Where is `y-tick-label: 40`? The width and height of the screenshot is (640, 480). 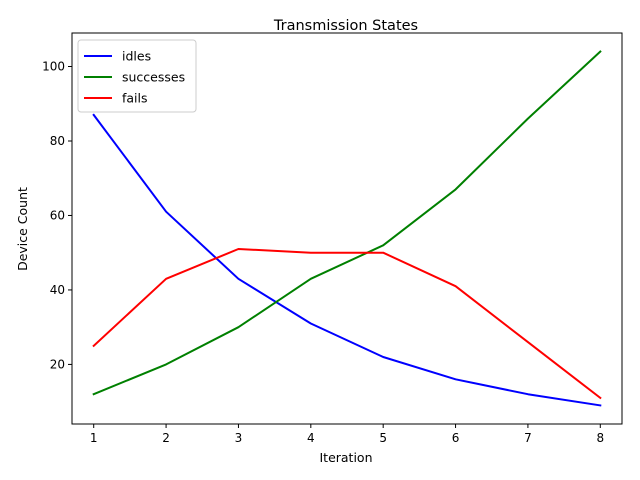
y-tick-label: 40 is located at coordinates (57, 290).